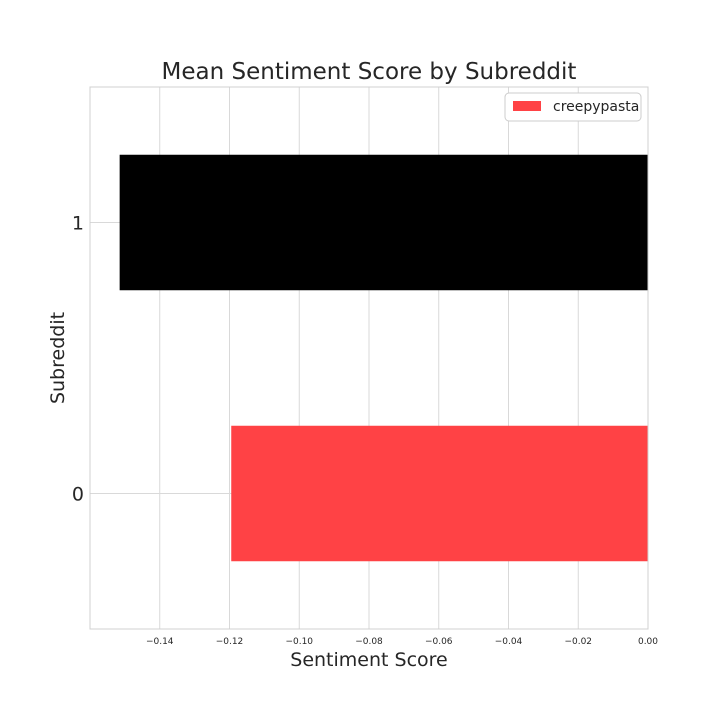 Image resolution: width=720 pixels, height=720 pixels. What do you see at coordinates (58, 358) in the screenshot?
I see `y-axis-label: Subreddit` at bounding box center [58, 358].